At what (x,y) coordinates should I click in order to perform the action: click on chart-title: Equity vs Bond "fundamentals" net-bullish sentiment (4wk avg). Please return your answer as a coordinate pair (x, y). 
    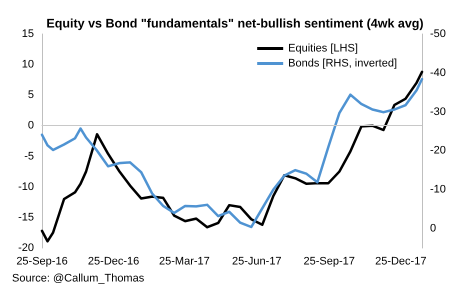
    Looking at the image, I should click on (235, 23).